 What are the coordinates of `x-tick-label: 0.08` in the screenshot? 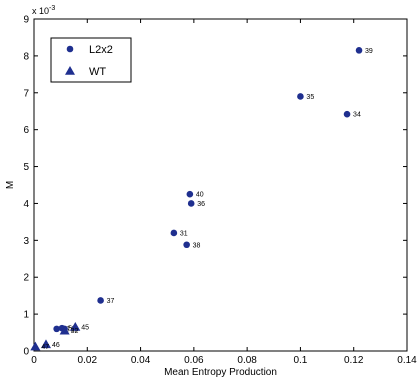 It's located at (247, 360).